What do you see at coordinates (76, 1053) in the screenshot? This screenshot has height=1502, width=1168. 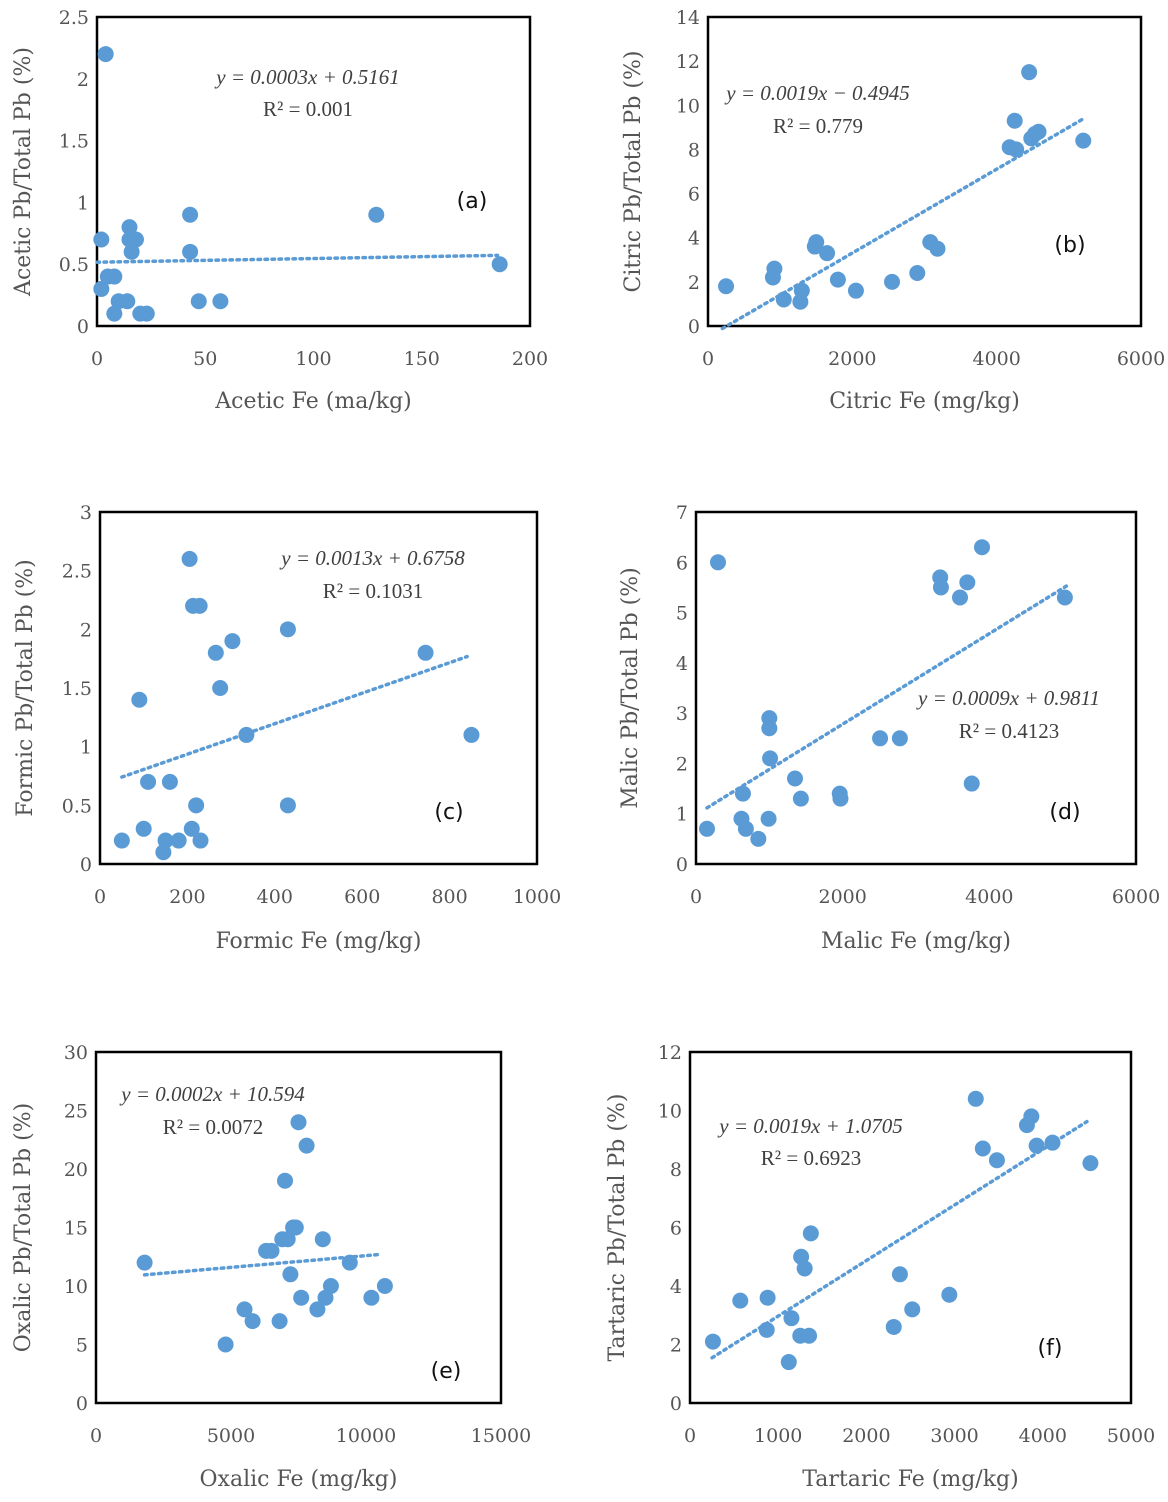 I see `y-tick-label: 30` at bounding box center [76, 1053].